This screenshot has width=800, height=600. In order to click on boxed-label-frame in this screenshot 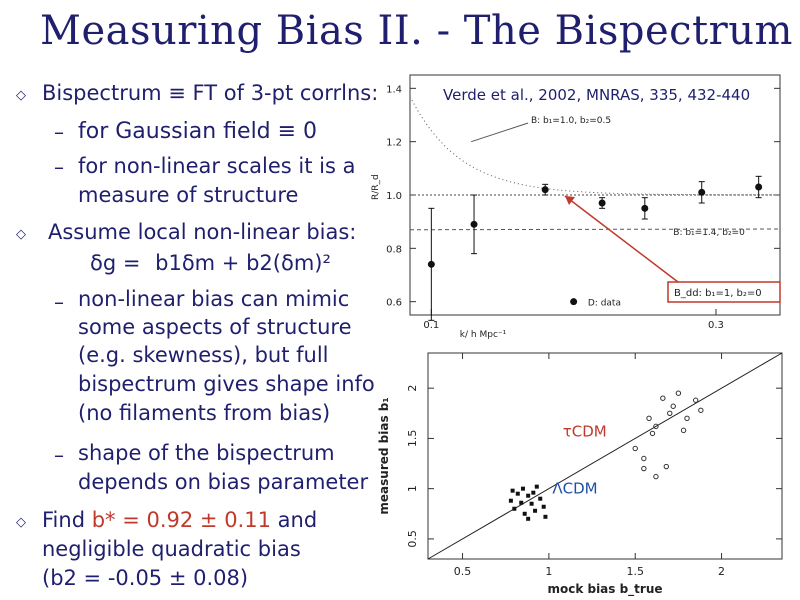, I will do `click(724, 292)`.